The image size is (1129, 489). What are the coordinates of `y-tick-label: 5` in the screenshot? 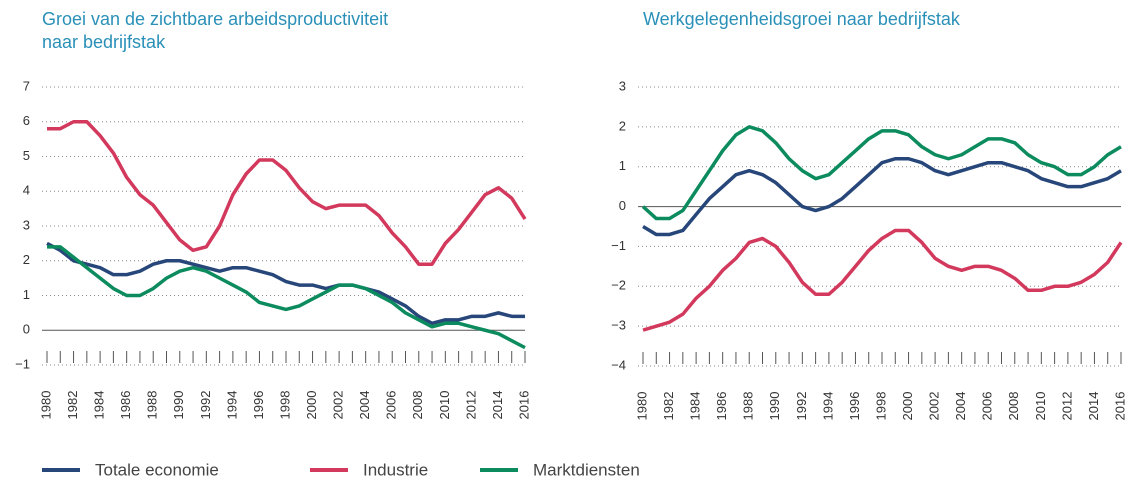 It's located at (26, 155).